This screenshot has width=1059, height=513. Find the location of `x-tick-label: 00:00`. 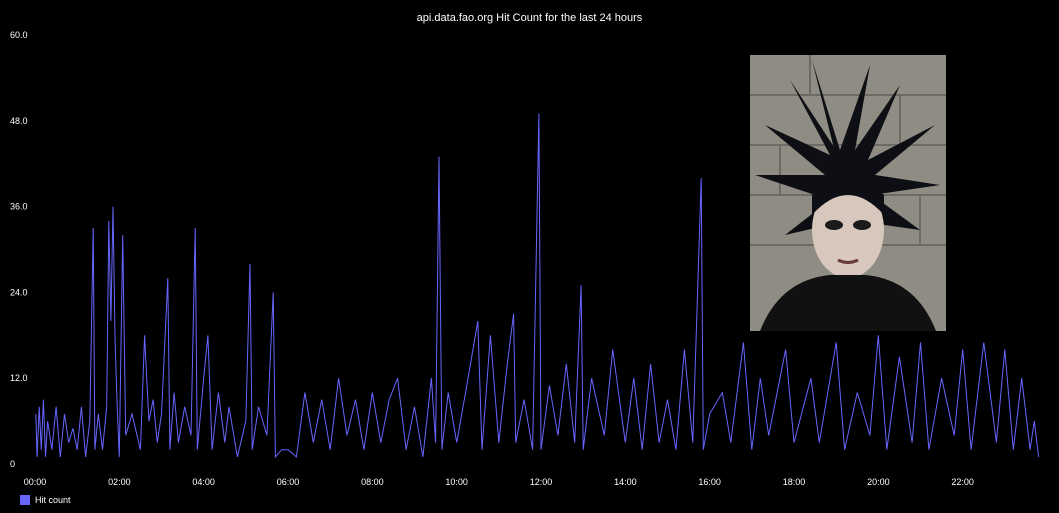

x-tick-label: 00:00 is located at coordinates (35, 482).